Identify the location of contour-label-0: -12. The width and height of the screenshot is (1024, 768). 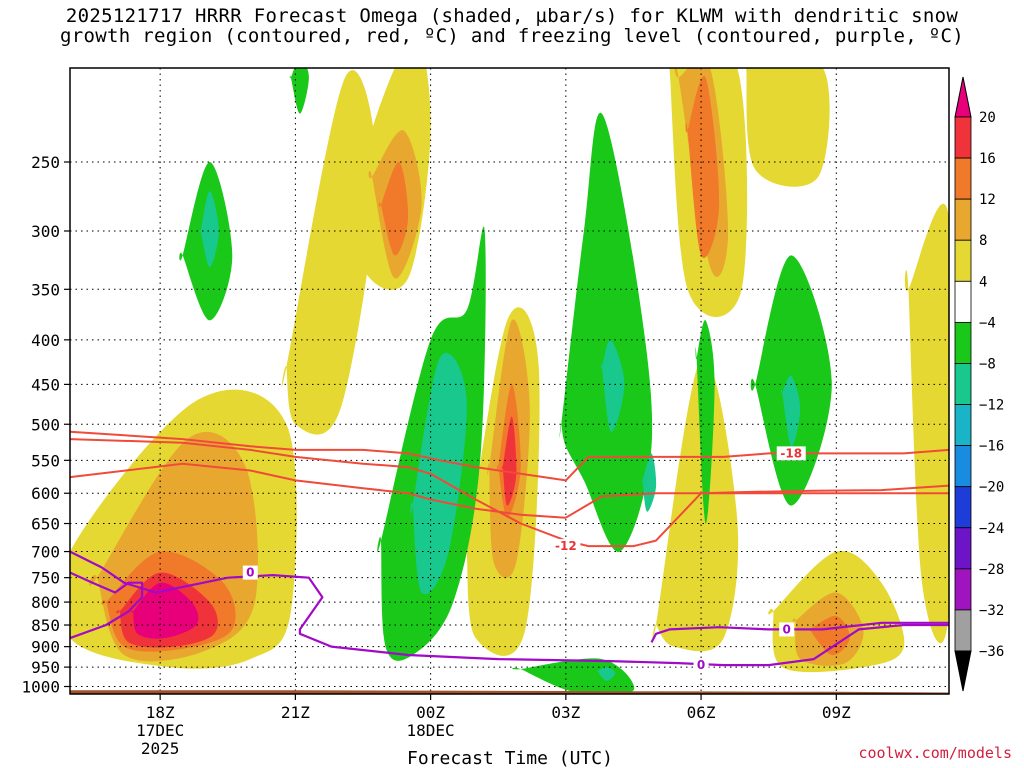
(566, 546).